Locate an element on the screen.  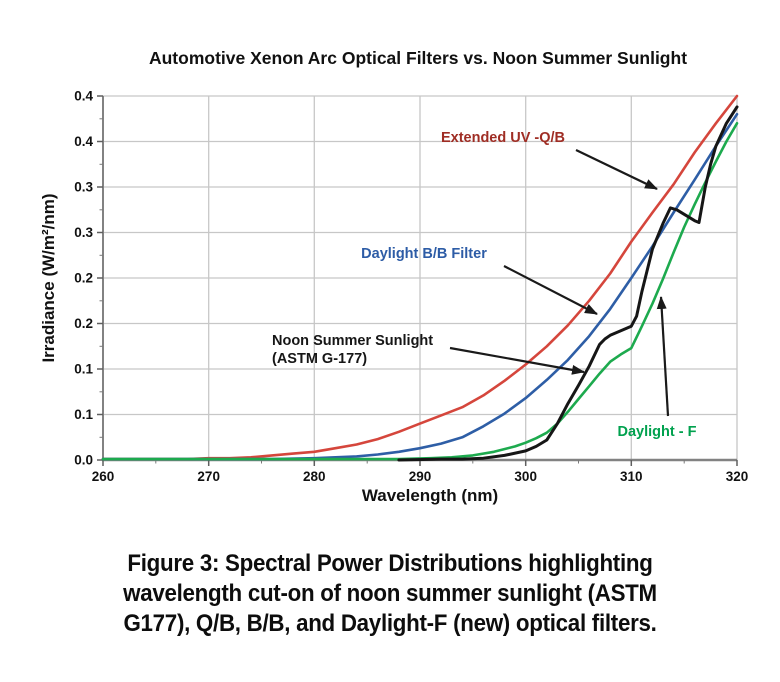
annotation-arrow-noon-summer-sunlight is located at coordinates (517, 360).